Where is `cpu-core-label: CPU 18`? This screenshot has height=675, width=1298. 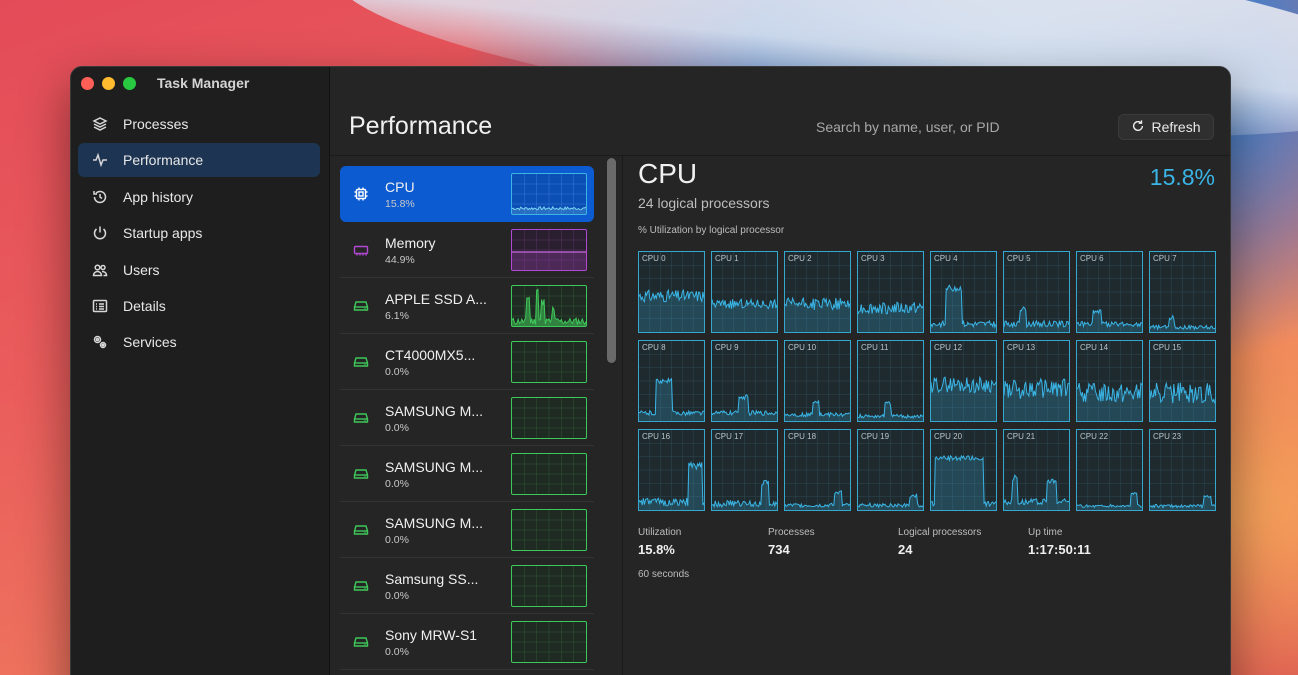 cpu-core-label: CPU 18 is located at coordinates (802, 436).